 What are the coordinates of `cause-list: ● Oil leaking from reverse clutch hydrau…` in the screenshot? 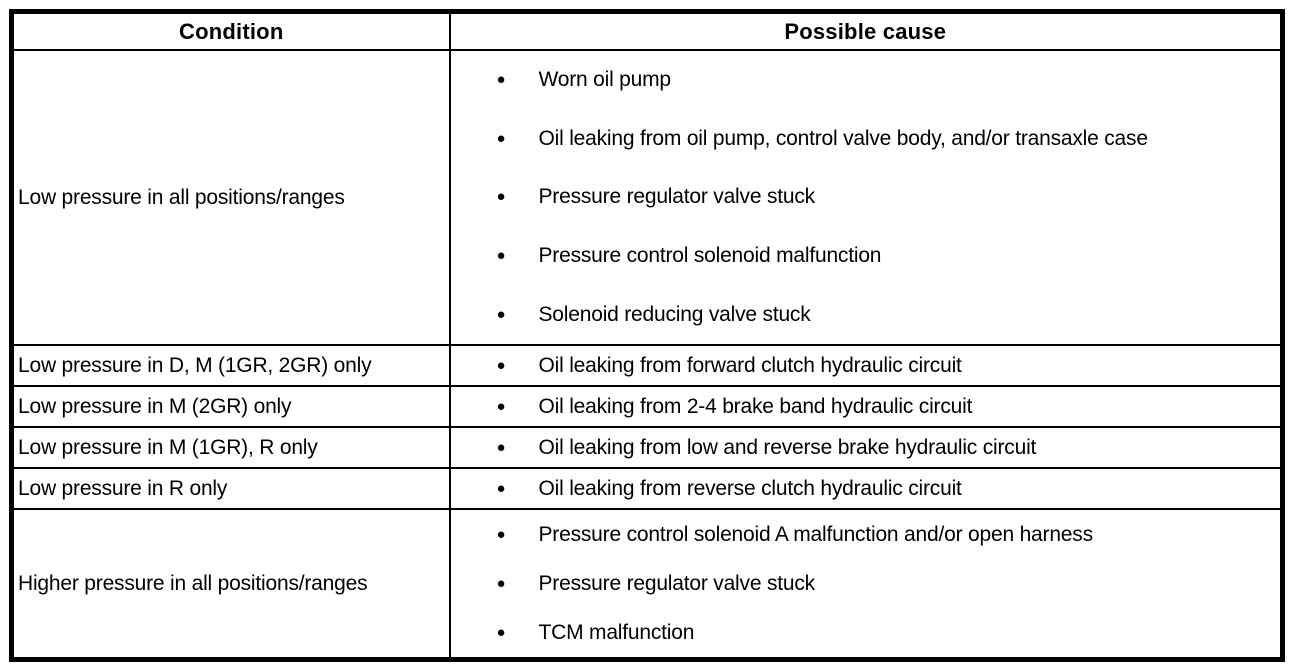 It's located at (866, 488).